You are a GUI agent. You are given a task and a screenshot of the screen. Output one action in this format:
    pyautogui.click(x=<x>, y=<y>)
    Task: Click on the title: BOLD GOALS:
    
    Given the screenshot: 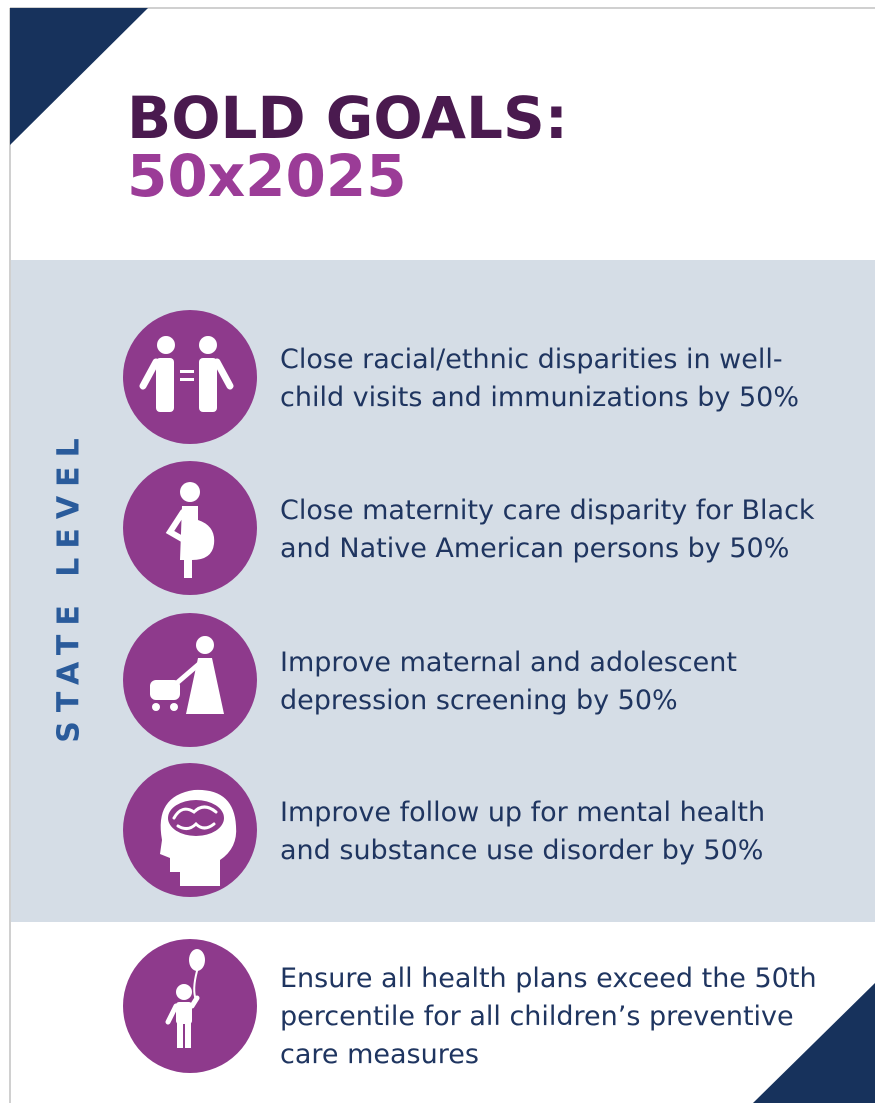 What is the action you would take?
    pyautogui.click(x=347, y=118)
    